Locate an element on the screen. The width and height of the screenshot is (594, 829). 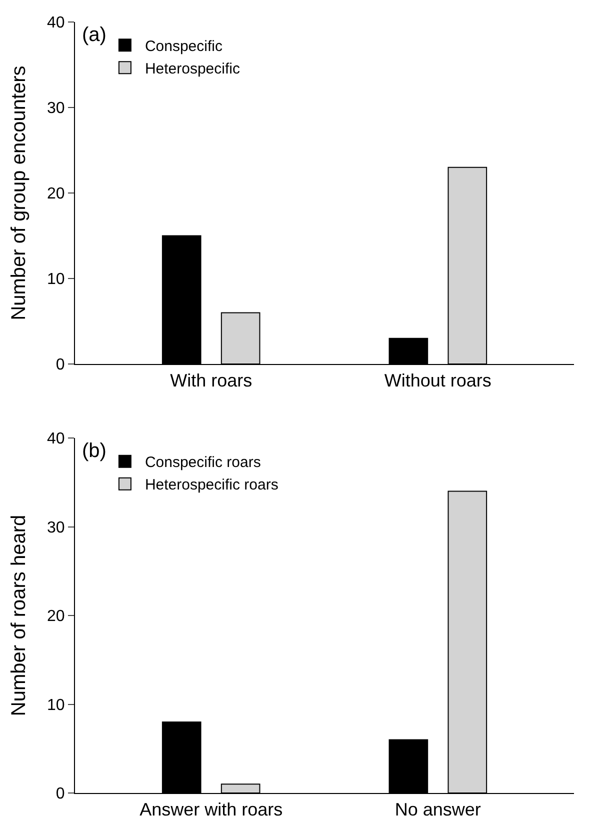
y-axis-title: Number of group encounters is located at coordinates (19, 193).